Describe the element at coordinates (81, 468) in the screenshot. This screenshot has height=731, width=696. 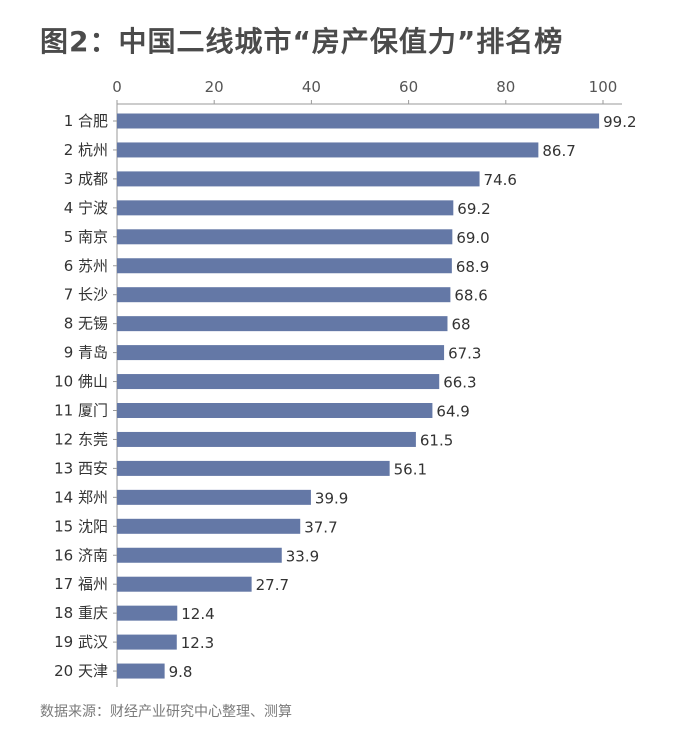
I see `category-label: 13 西安` at that location.